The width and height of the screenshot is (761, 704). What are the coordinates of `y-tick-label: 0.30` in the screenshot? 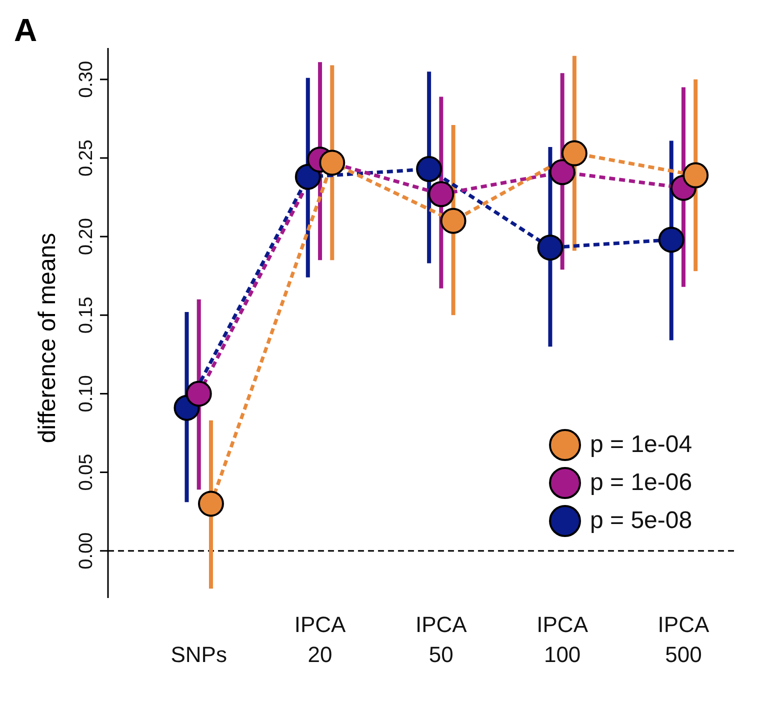 It's located at (86, 79).